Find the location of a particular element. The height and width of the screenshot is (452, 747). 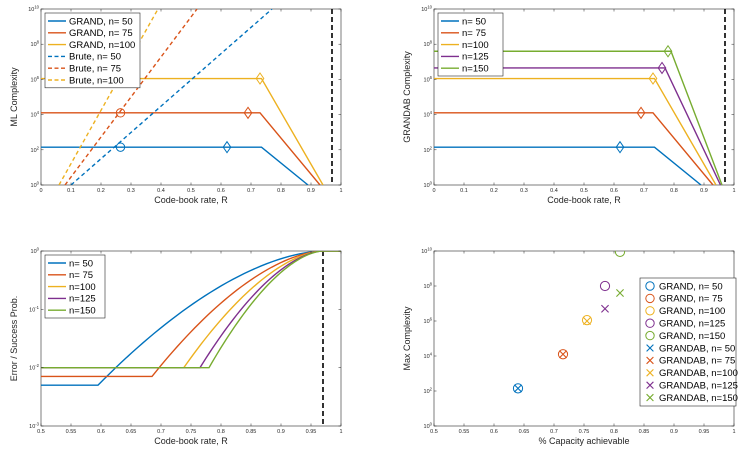

x-tick-label: 0.65 is located at coordinates (524, 432).